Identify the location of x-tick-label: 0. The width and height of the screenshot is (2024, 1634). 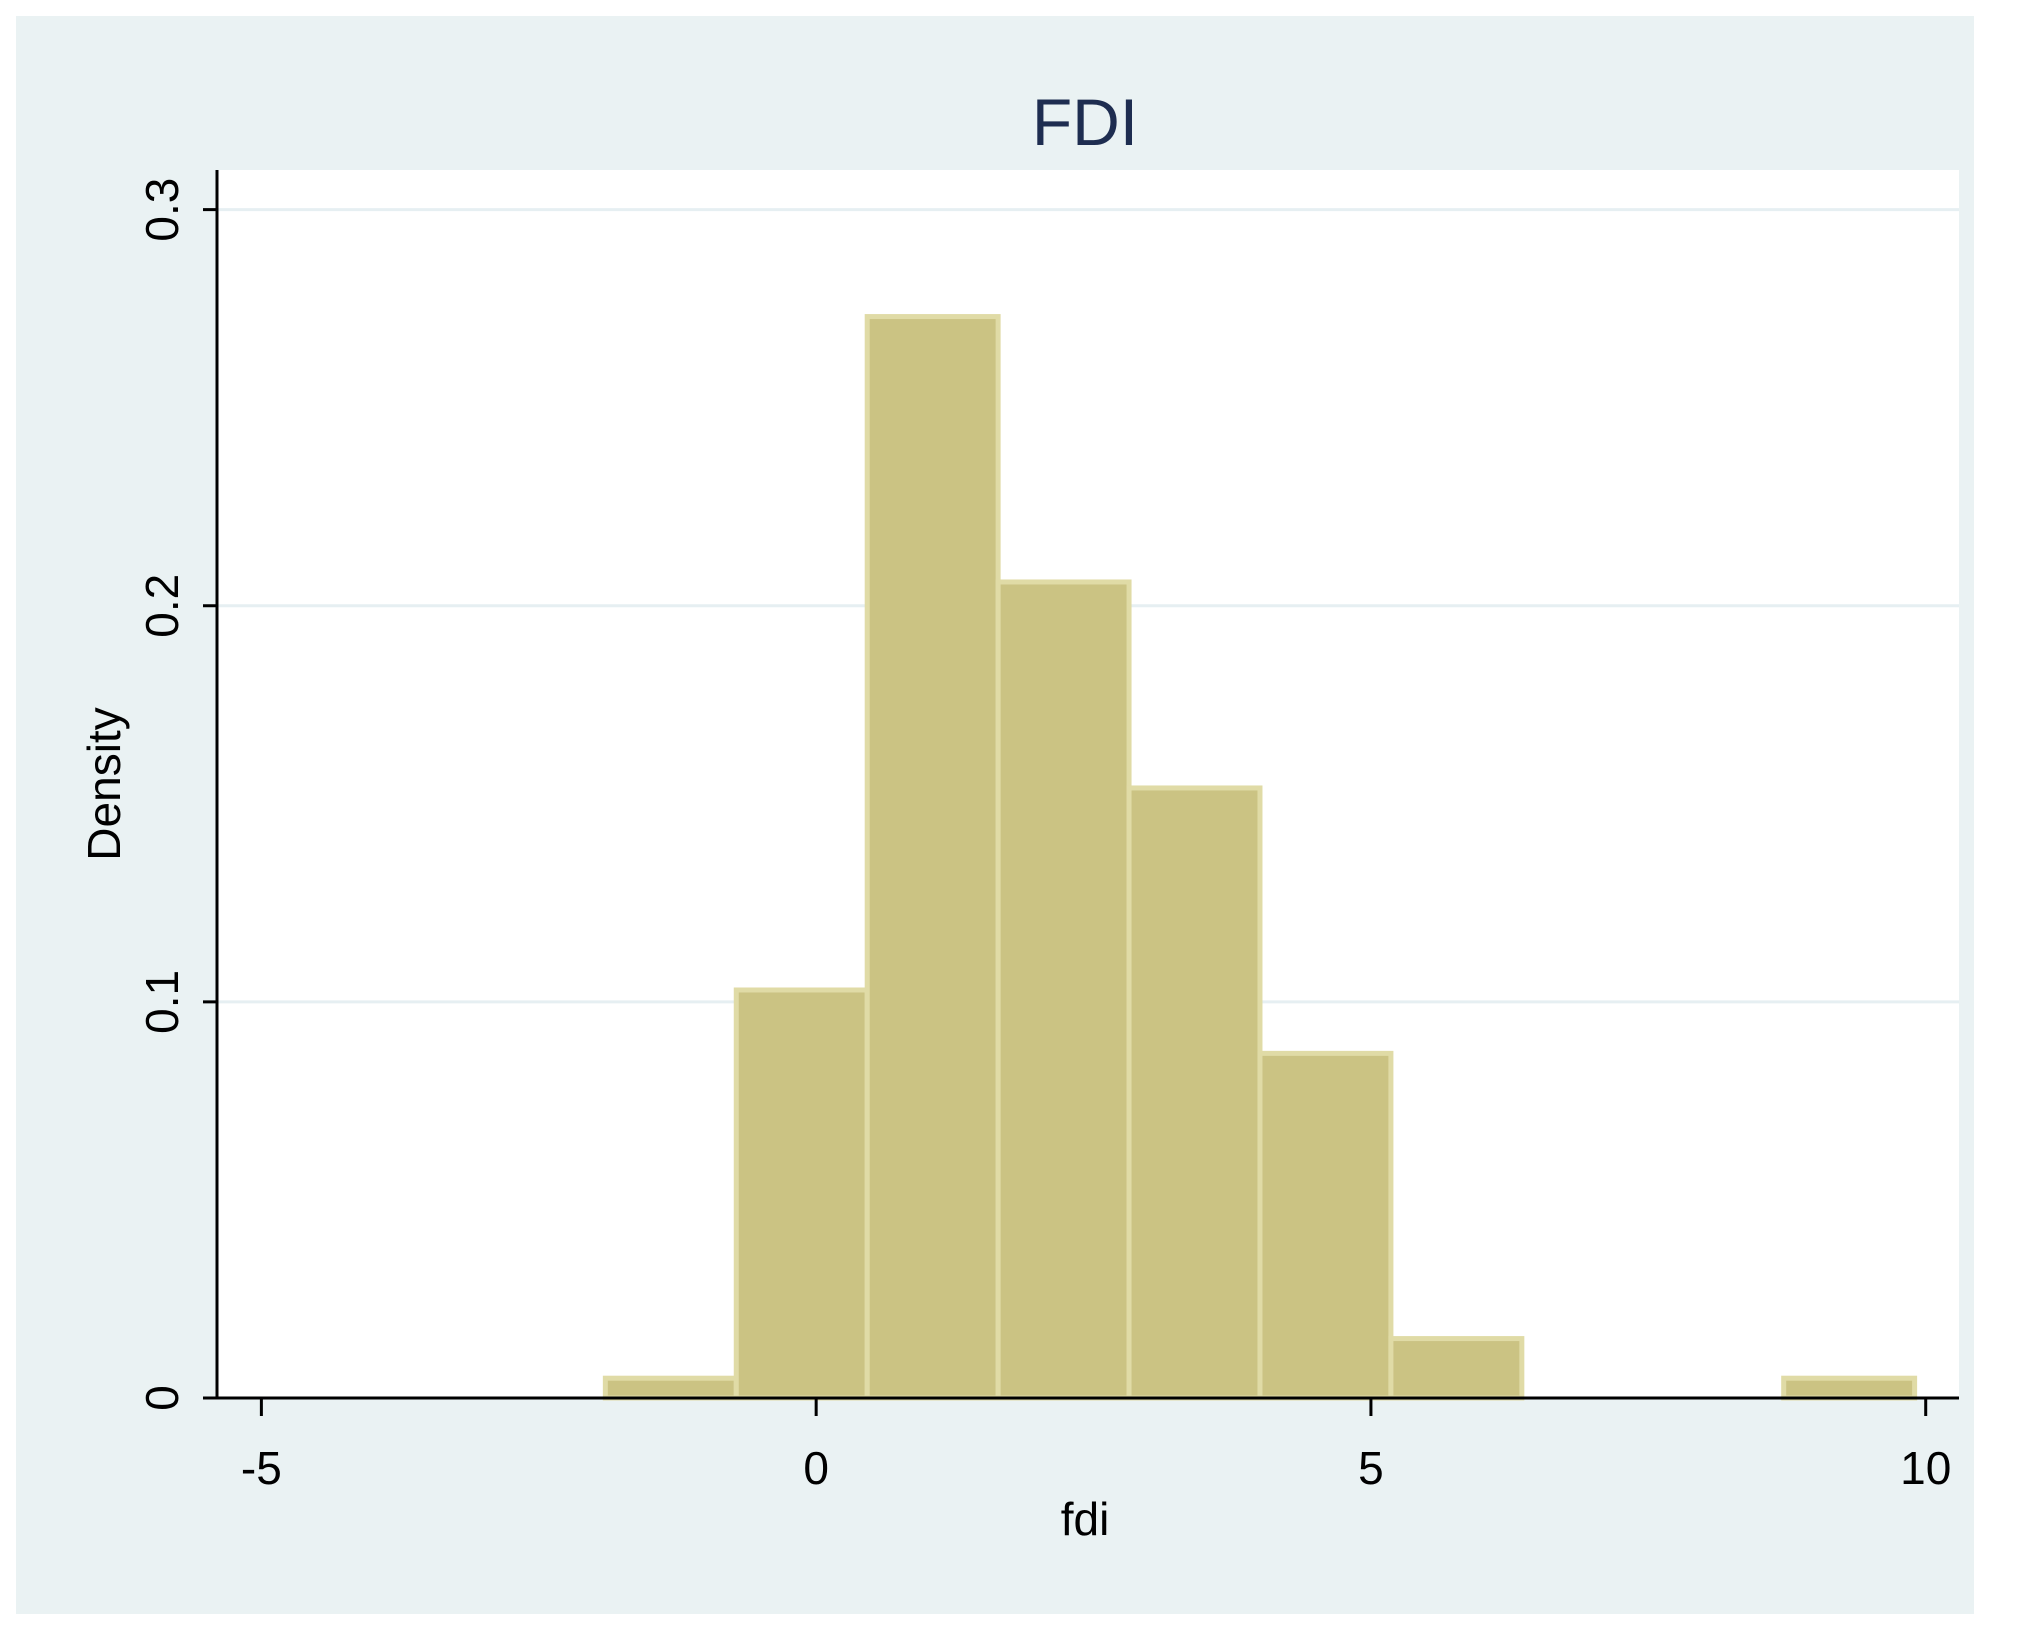
(816, 1468).